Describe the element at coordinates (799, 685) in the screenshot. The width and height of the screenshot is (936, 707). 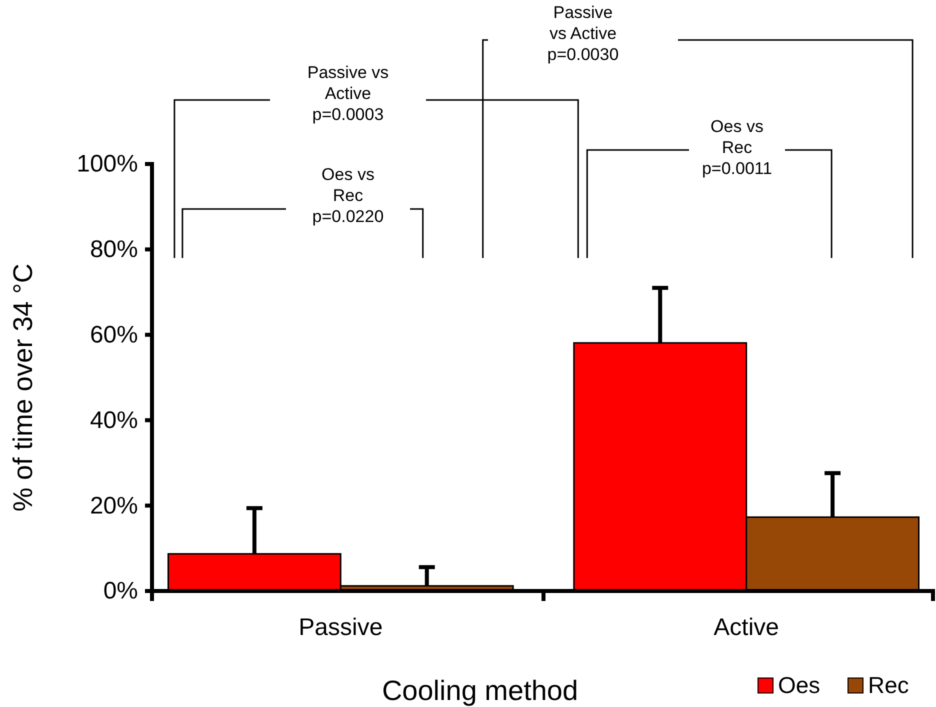
I see `legend-label: Oes` at that location.